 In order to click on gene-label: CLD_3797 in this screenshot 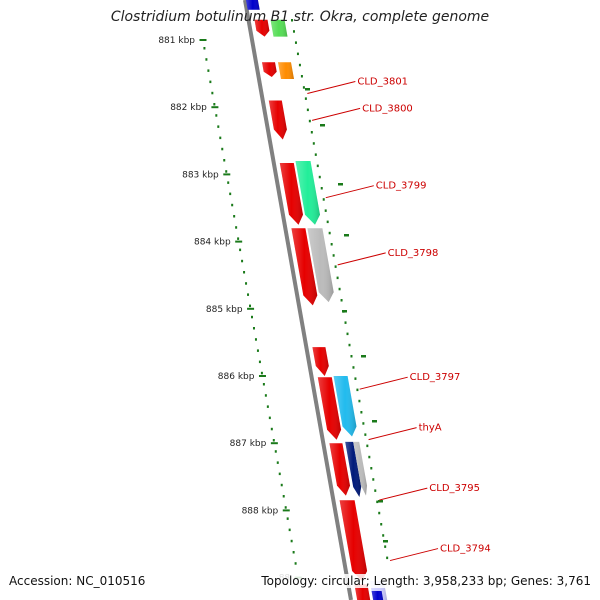, I will do `click(435, 377)`.